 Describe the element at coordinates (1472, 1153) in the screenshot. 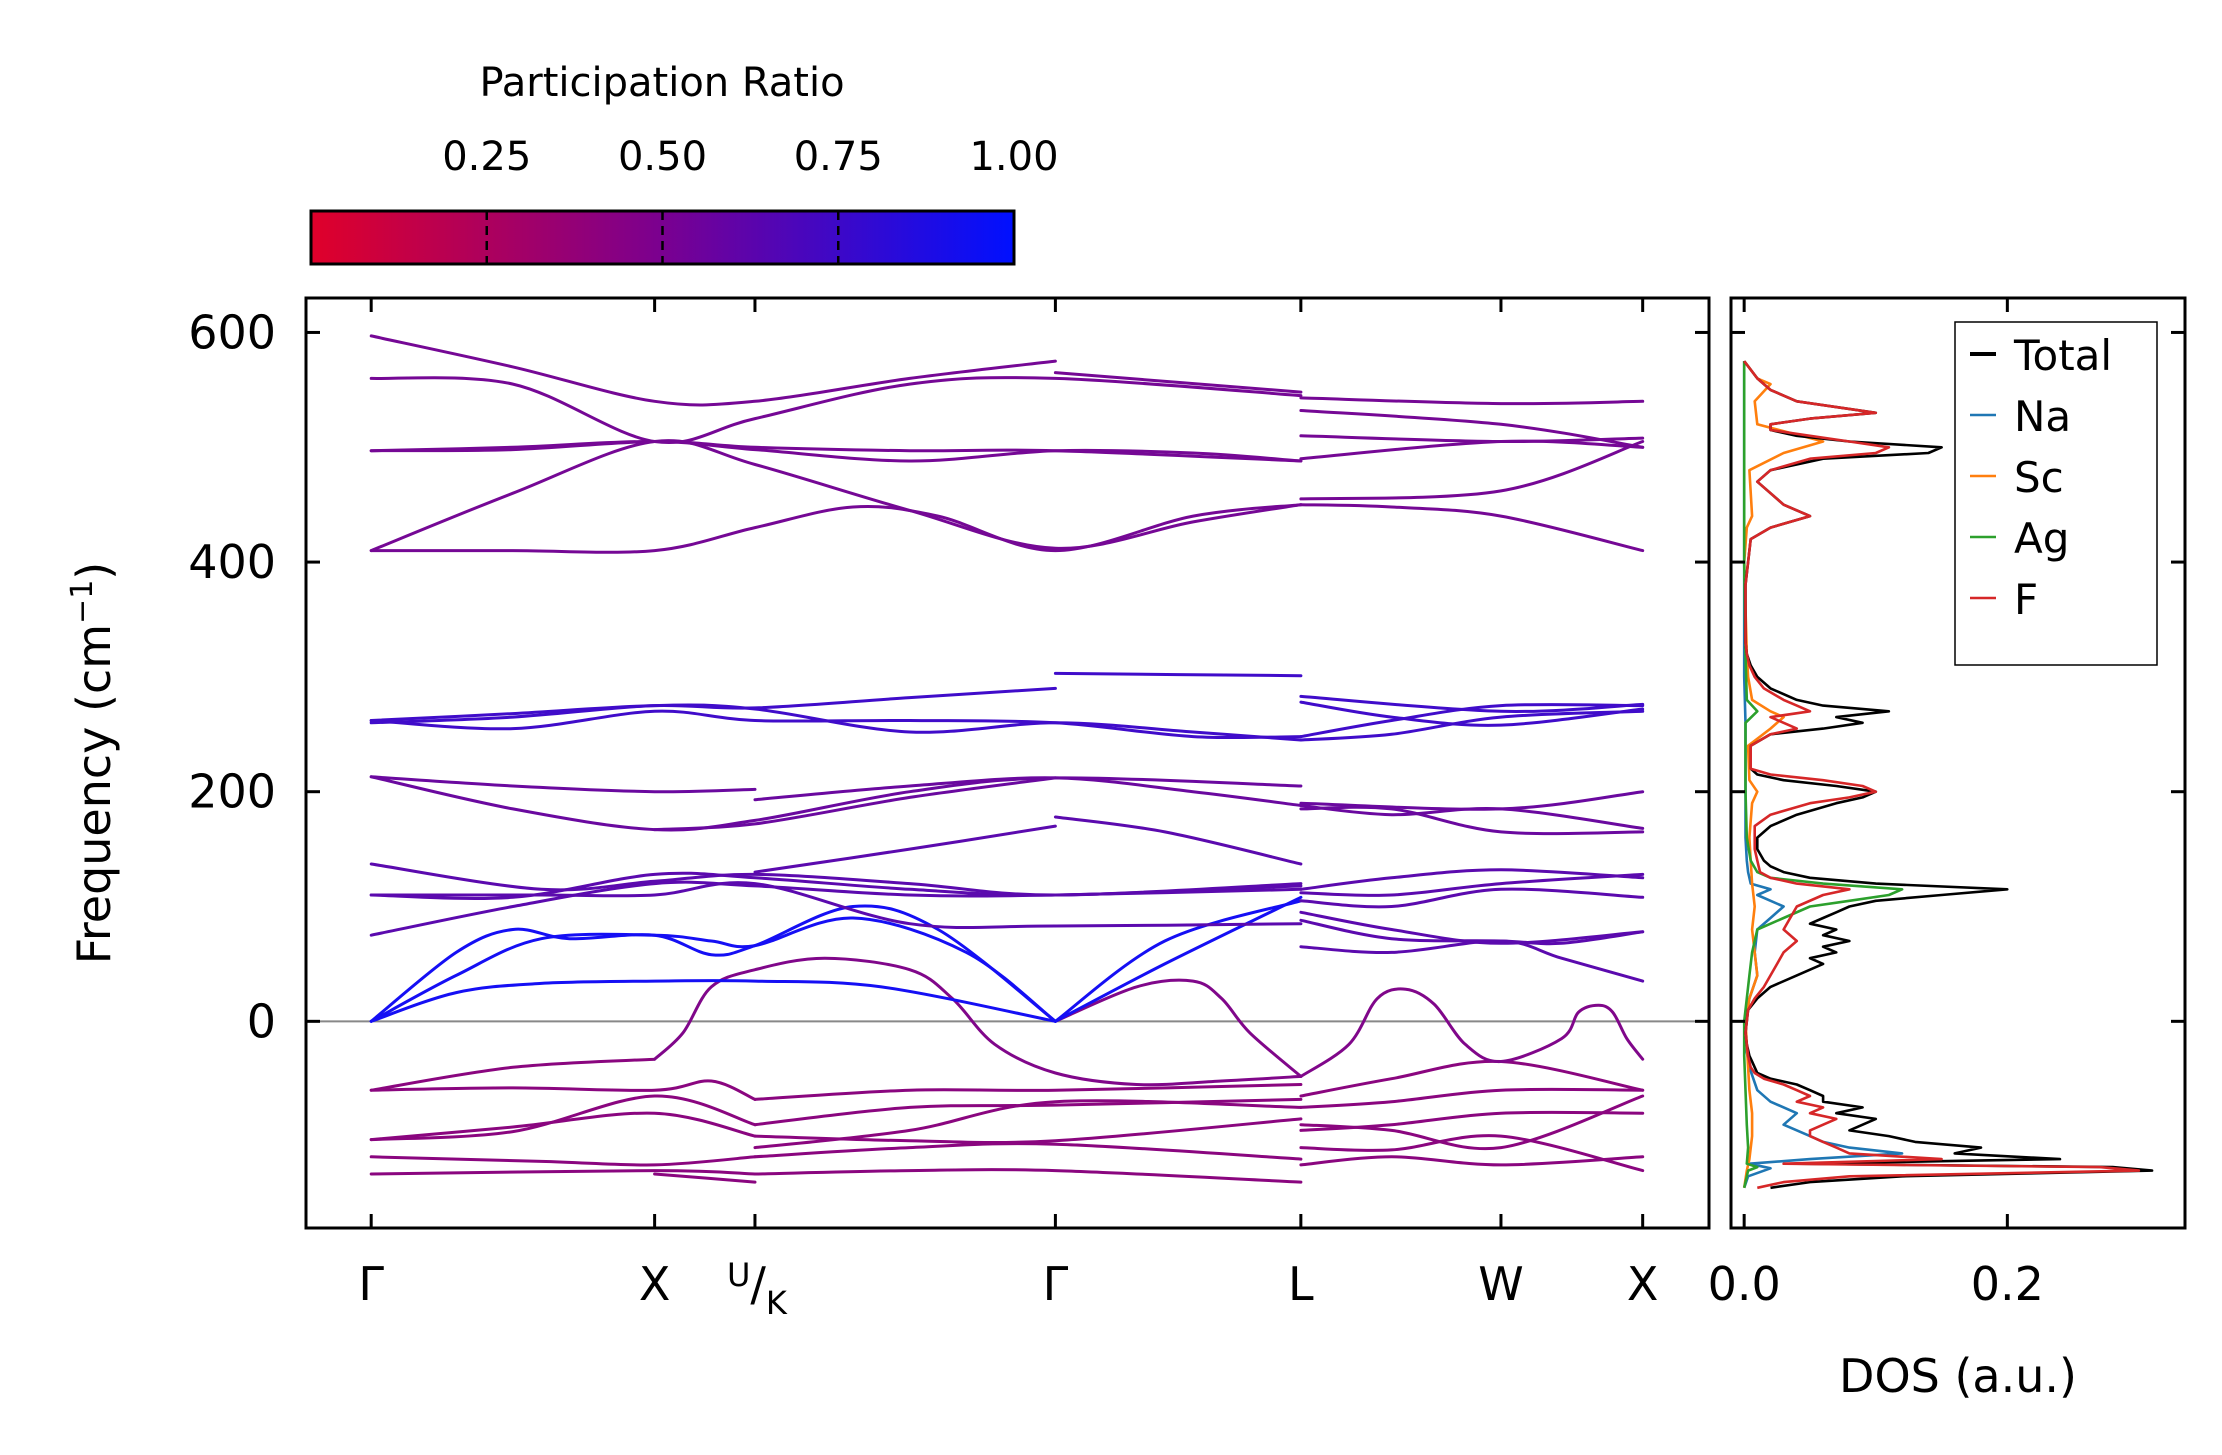

I see `band-b13` at that location.